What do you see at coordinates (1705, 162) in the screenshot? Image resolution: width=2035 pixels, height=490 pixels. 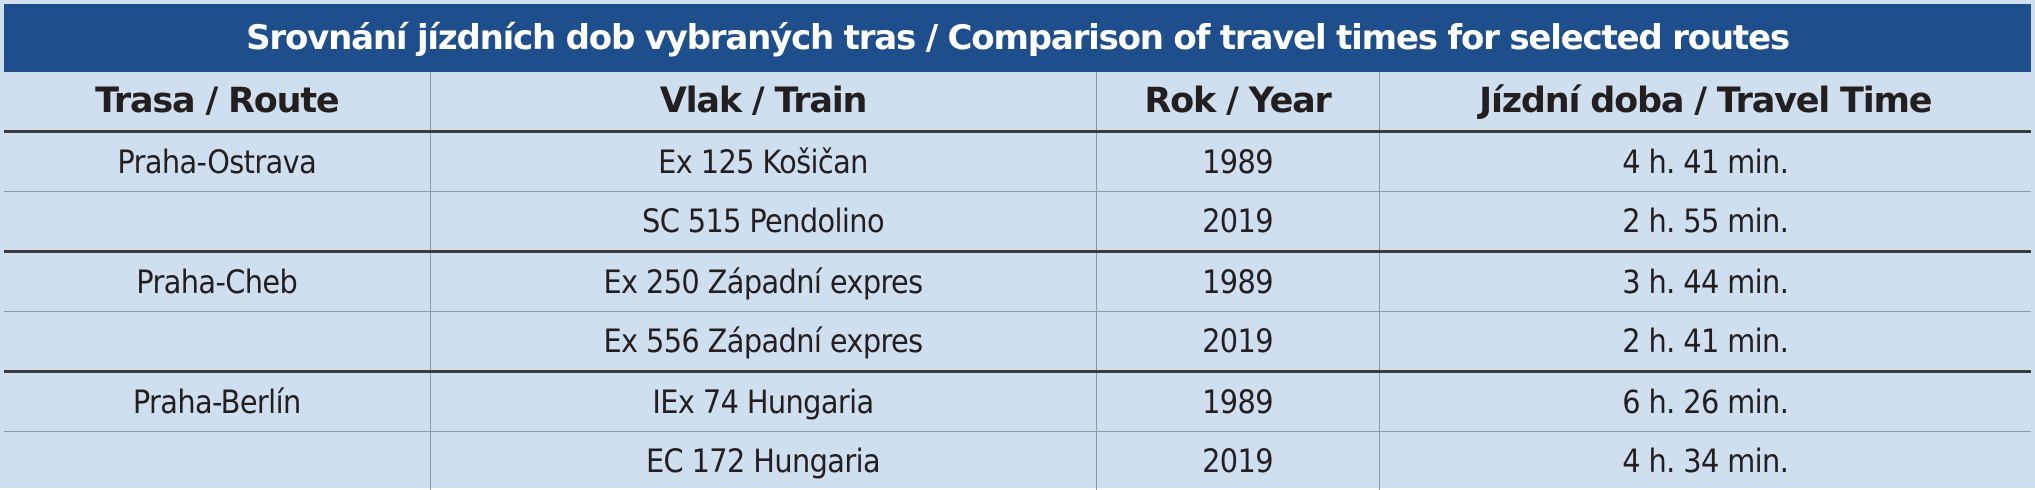 I see `cell-travel-time: 4 h. 41 min.` at bounding box center [1705, 162].